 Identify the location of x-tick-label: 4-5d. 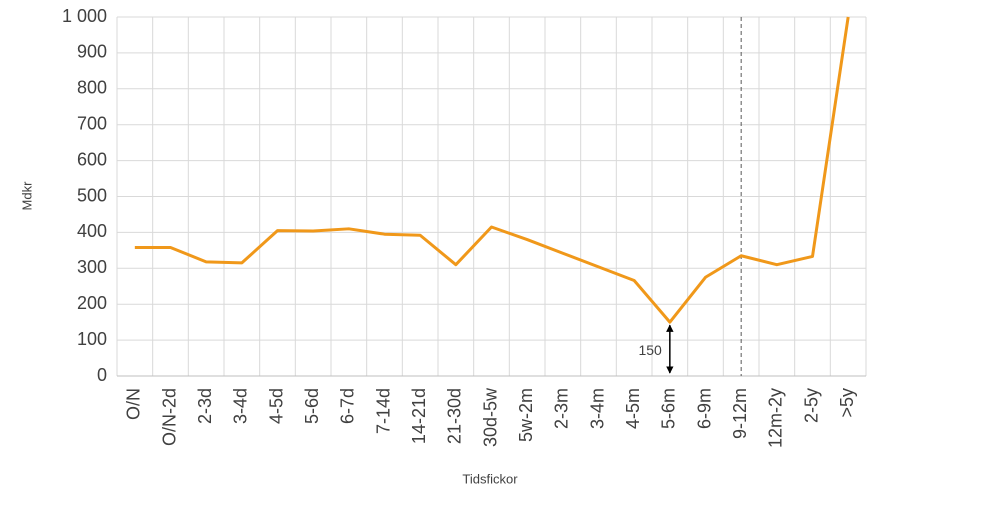
(276, 406).